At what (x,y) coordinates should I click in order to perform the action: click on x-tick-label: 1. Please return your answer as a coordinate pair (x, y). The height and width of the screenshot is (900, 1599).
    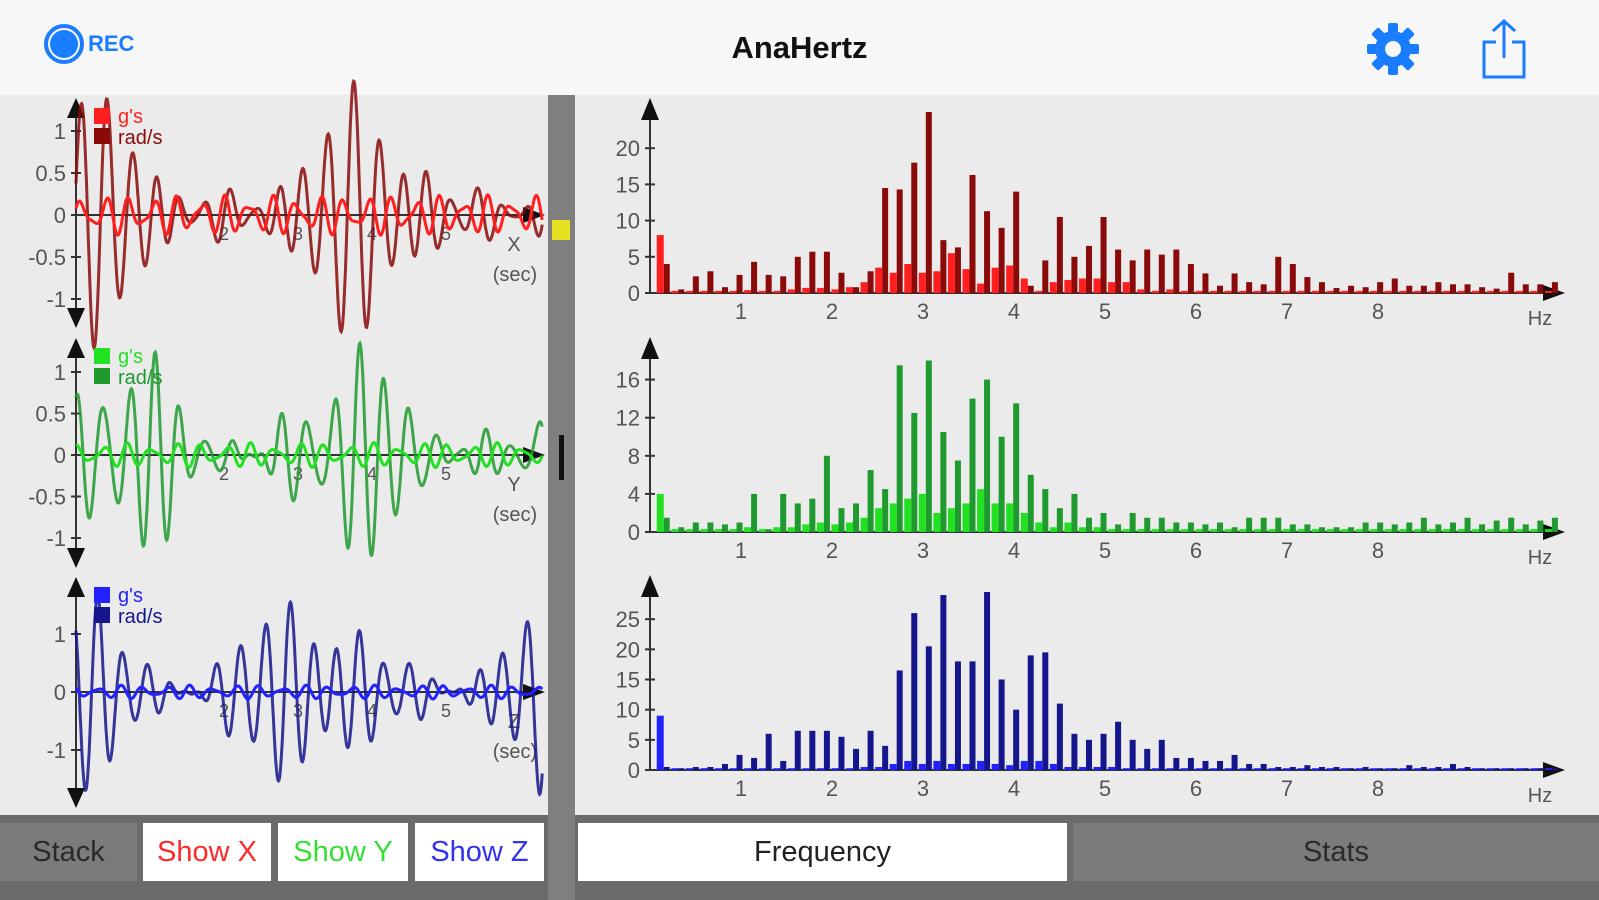
    Looking at the image, I should click on (741, 788).